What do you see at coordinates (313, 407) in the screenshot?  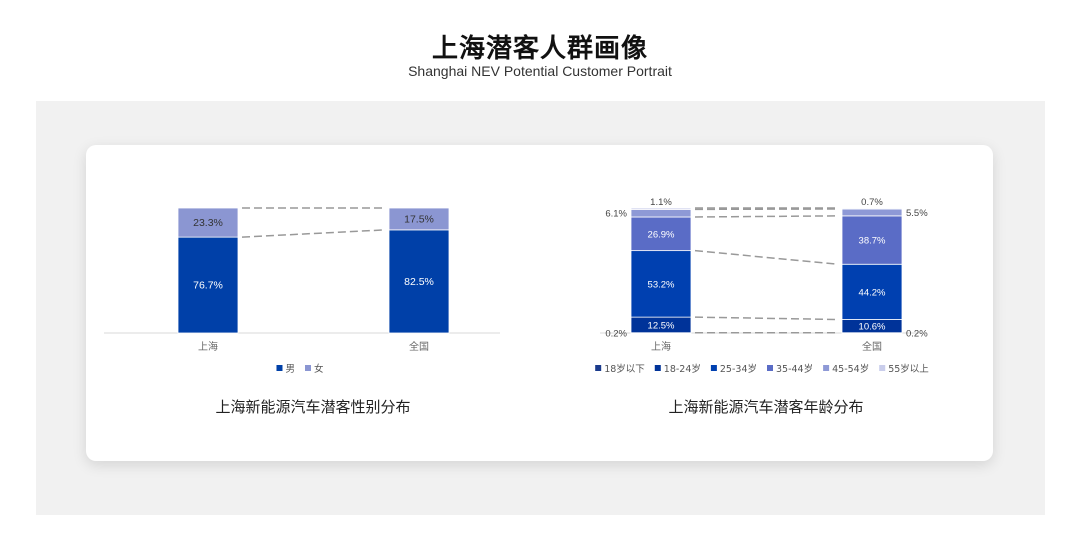 I see `gender-chart-title: 上海新能源汽车潜客性别分布` at bounding box center [313, 407].